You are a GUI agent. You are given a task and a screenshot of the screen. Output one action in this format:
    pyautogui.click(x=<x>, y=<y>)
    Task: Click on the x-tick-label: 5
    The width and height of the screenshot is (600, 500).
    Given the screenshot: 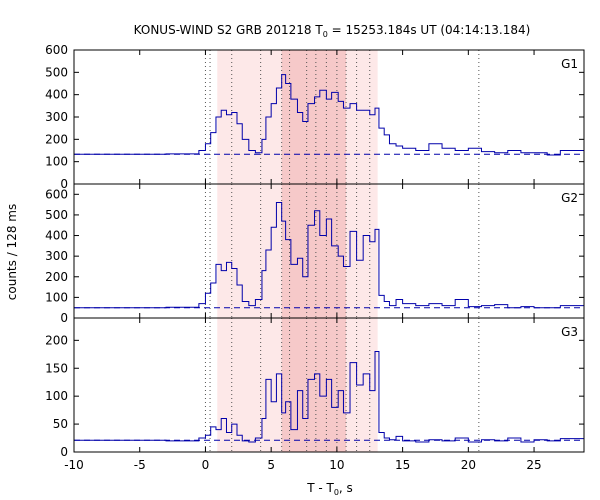 What is the action you would take?
    pyautogui.click(x=271, y=465)
    